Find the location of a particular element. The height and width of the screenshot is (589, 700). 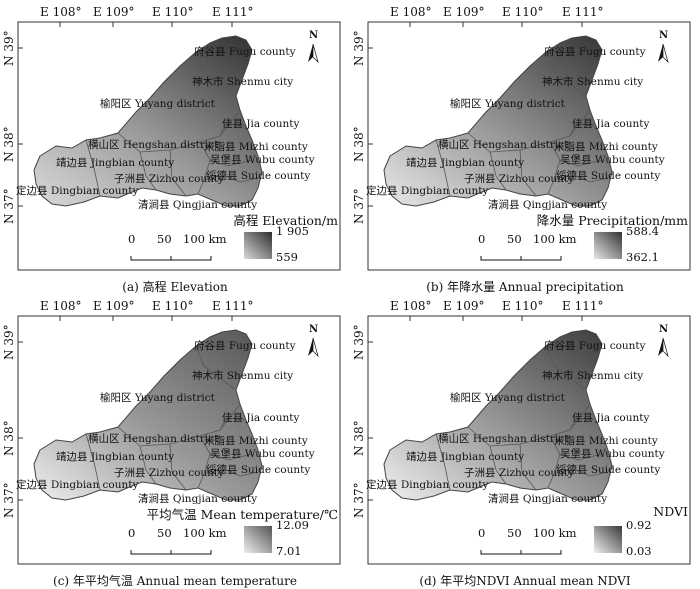

panel-caption: (c) 年平均气温 Annual mean temperature is located at coordinates (175, 581).